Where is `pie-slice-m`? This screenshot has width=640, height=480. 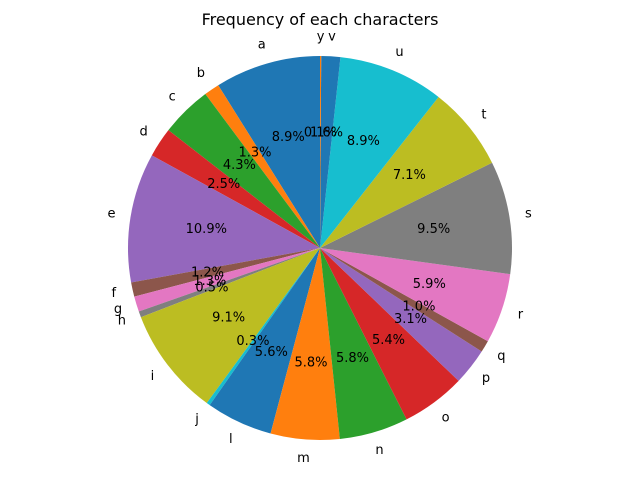
pie-slice-m is located at coordinates (305, 344).